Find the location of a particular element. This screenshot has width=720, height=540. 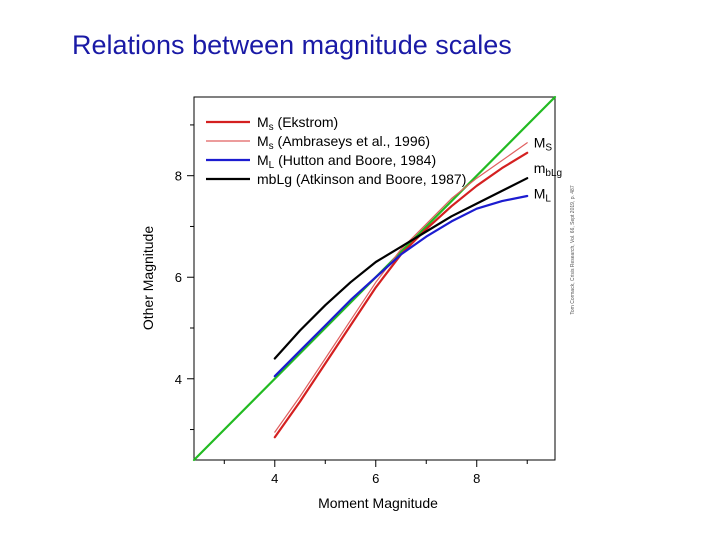

y-tick-label: 8 is located at coordinates (178, 176).